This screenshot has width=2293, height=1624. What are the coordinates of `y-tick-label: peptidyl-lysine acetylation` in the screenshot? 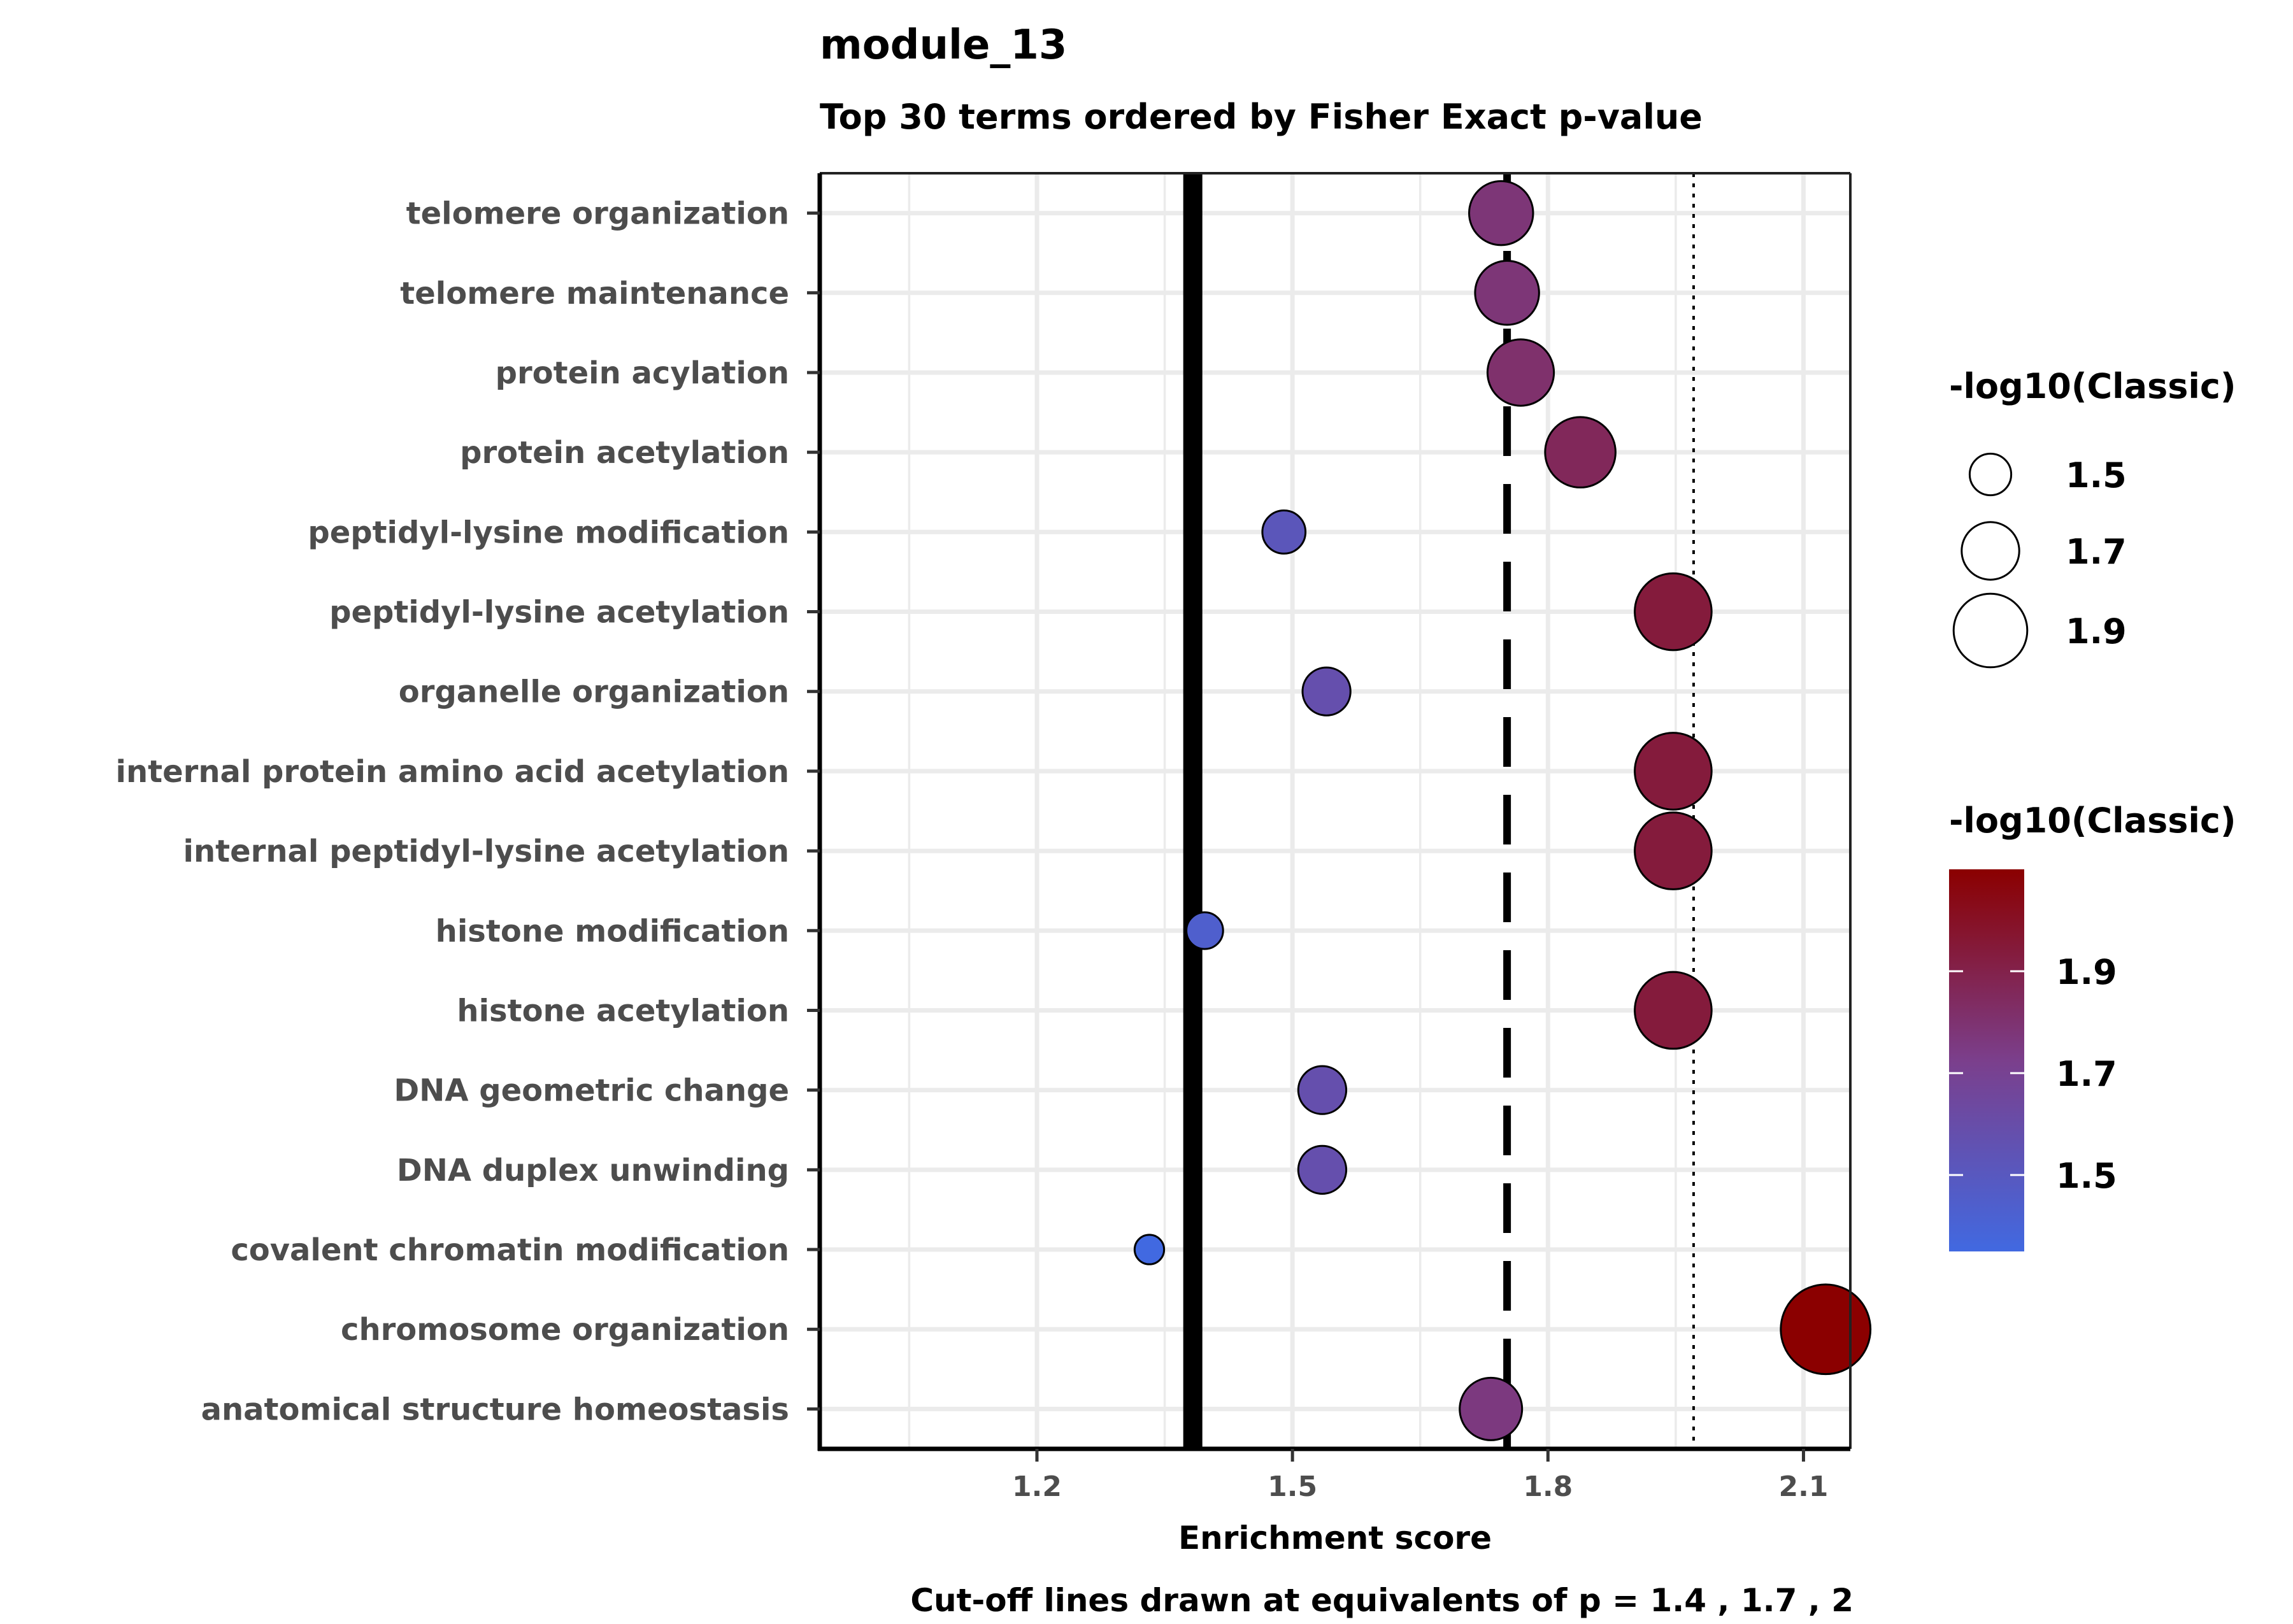 It's located at (559, 612).